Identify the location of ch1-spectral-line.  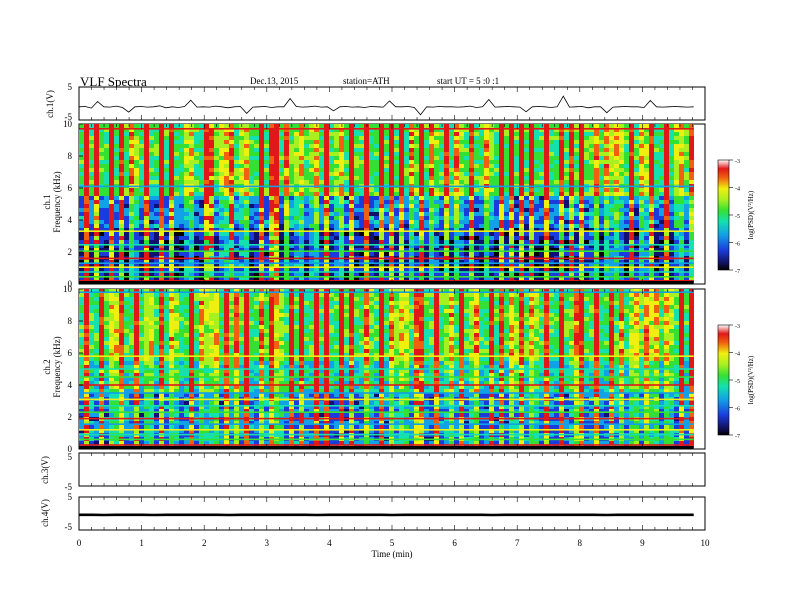
(386, 251).